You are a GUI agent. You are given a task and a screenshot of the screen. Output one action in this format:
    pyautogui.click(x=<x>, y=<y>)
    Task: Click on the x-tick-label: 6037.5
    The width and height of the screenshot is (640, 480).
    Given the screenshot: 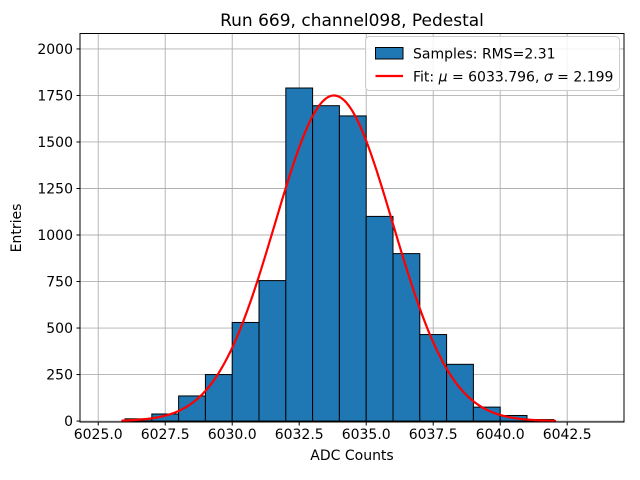 What is the action you would take?
    pyautogui.click(x=433, y=435)
    